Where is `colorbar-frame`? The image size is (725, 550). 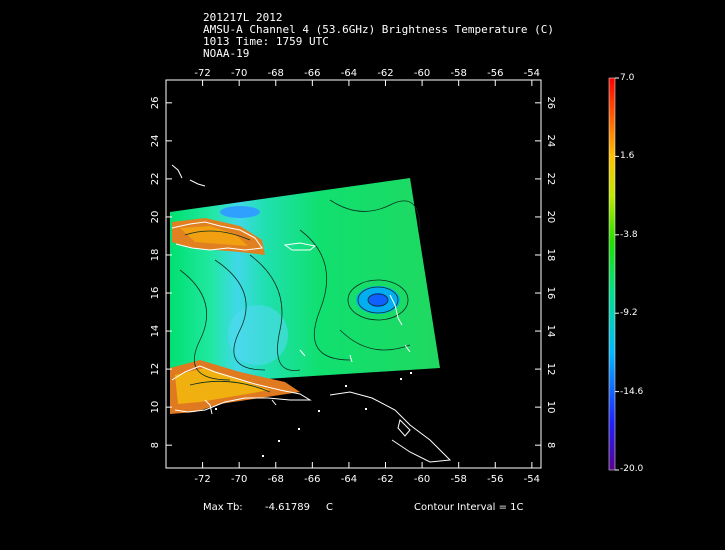
colorbar-frame is located at coordinates (612, 274).